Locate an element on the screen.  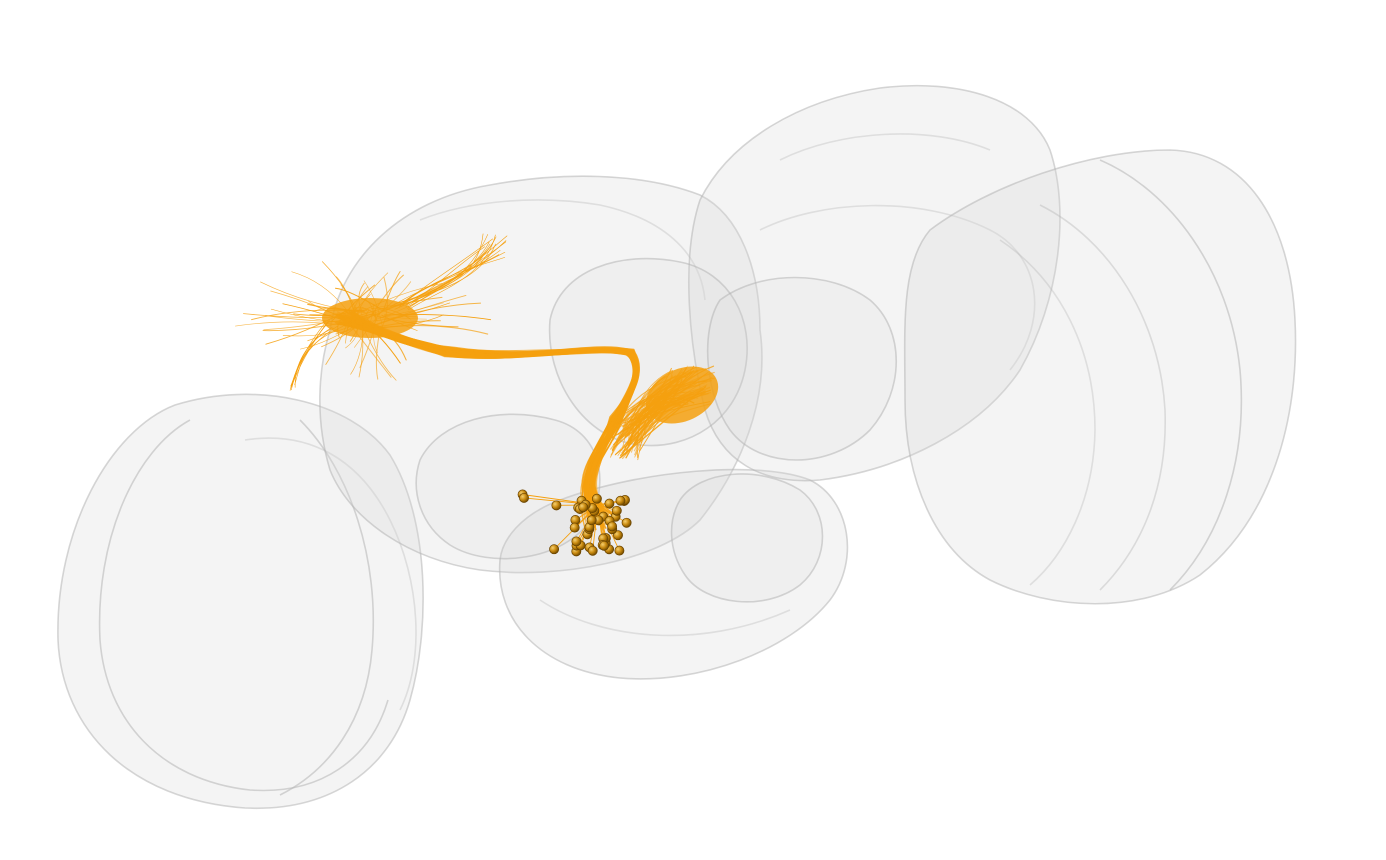
central-brain-right-lobe is located at coordinates (897, 287).